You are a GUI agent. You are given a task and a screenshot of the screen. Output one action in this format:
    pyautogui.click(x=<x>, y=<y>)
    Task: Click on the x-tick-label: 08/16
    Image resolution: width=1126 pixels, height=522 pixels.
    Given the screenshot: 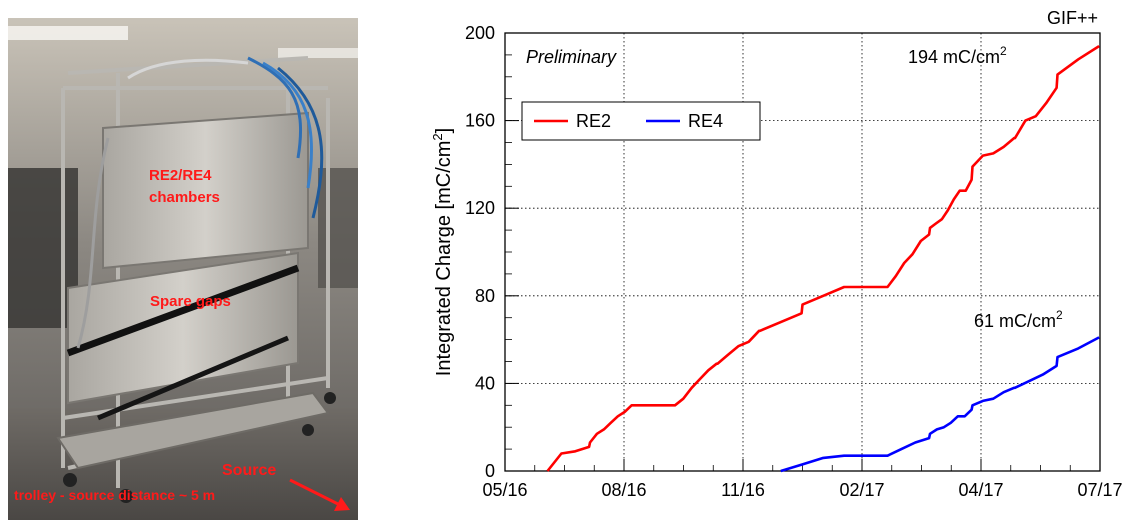 What is the action you would take?
    pyautogui.click(x=623, y=490)
    